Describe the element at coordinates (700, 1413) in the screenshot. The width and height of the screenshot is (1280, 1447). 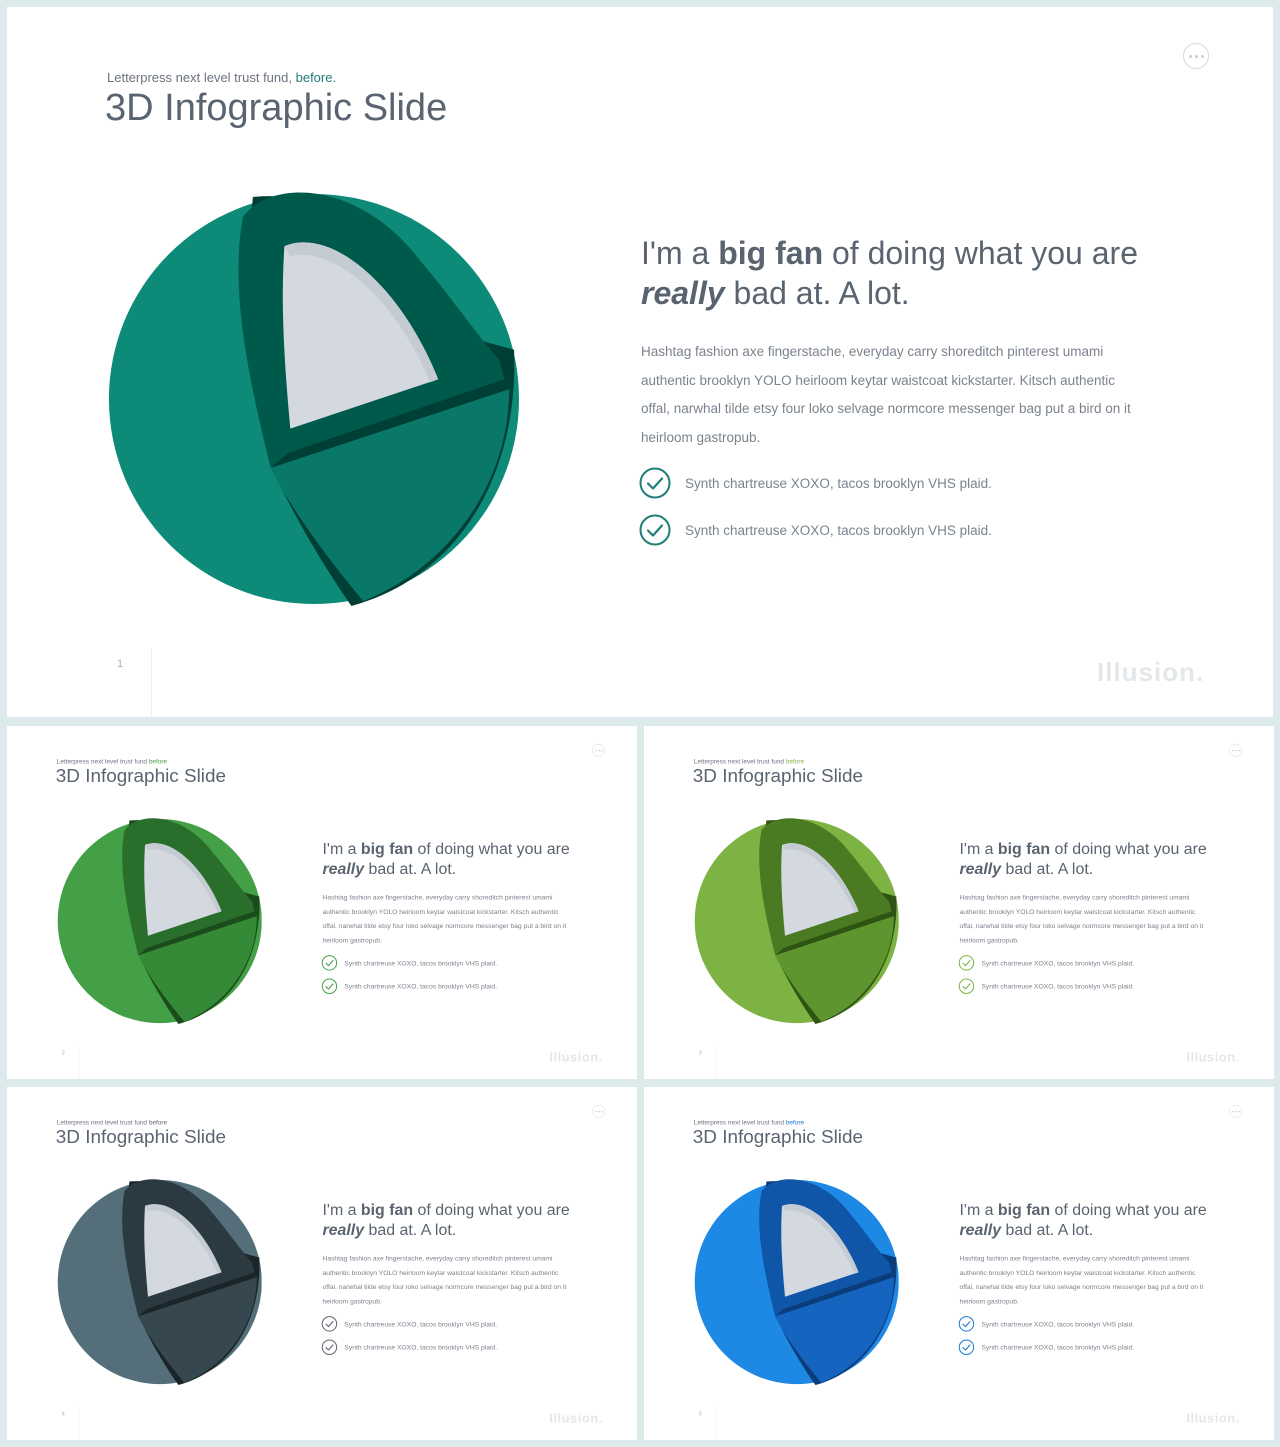
I see `page-number: 5` at that location.